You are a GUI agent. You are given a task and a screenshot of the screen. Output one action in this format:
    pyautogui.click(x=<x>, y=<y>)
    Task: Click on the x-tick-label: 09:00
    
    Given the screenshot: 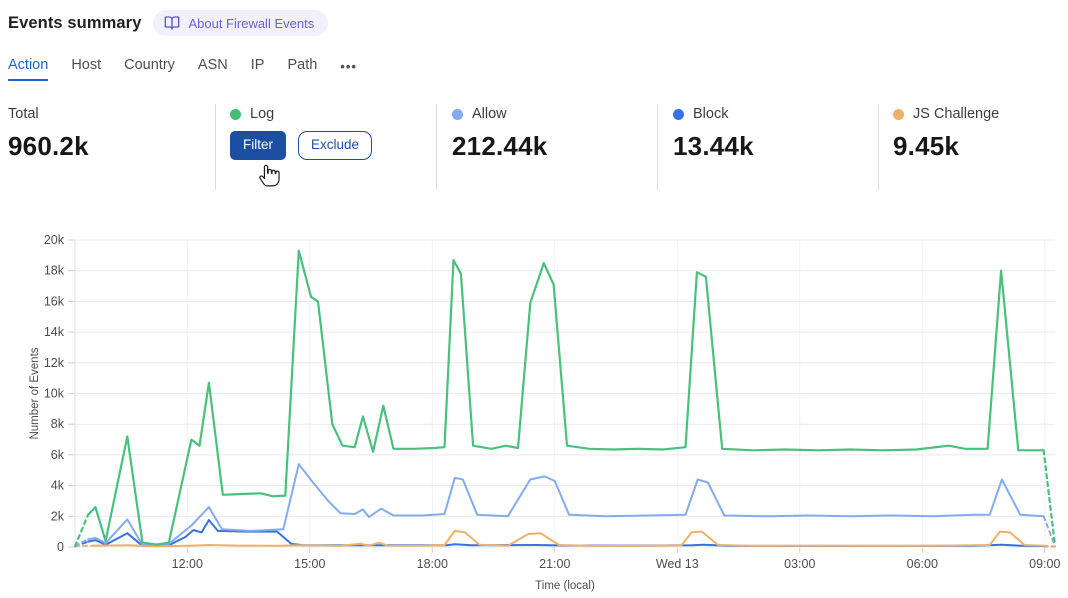 What is the action you would take?
    pyautogui.click(x=1044, y=564)
    